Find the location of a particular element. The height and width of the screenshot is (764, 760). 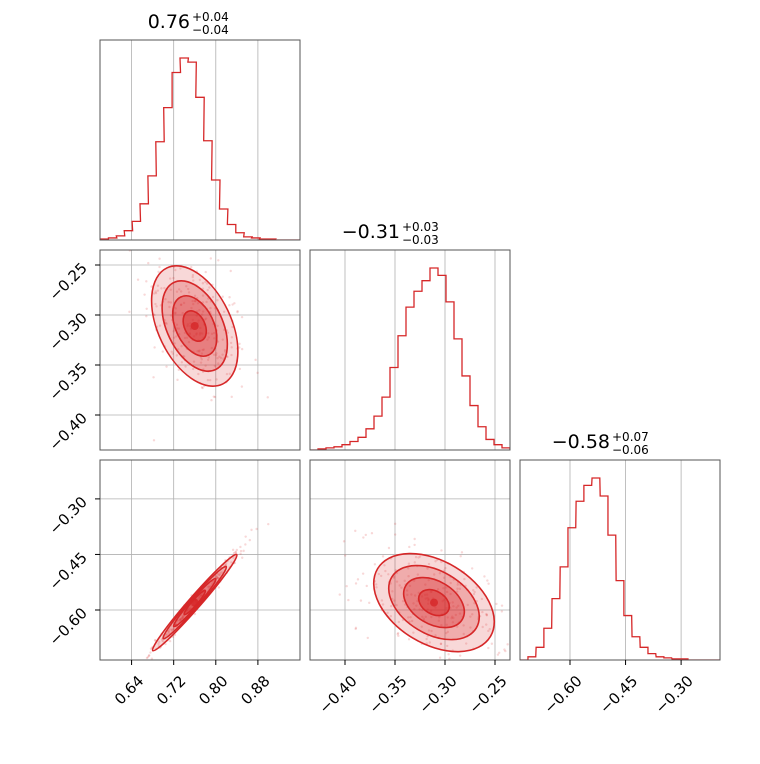

title-plus-2: +0.07 is located at coordinates (630, 437).